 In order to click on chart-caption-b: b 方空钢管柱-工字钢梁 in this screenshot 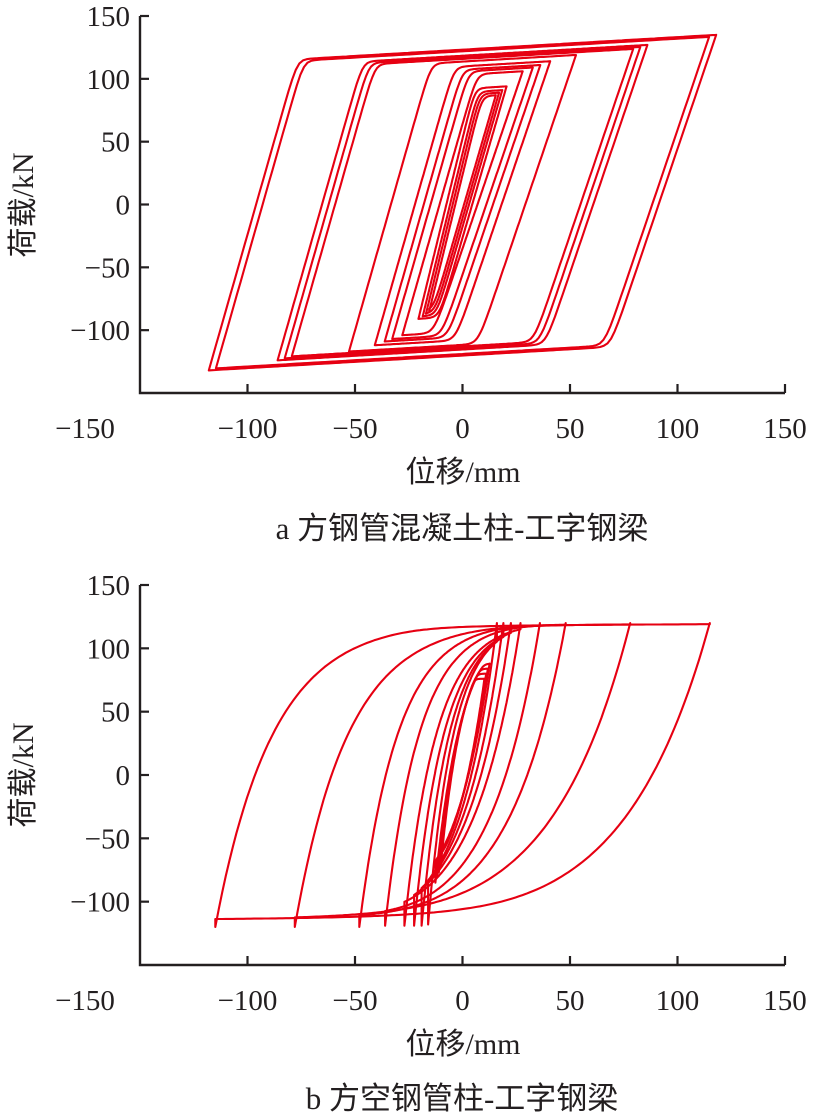, I will do `click(462, 1098)`.